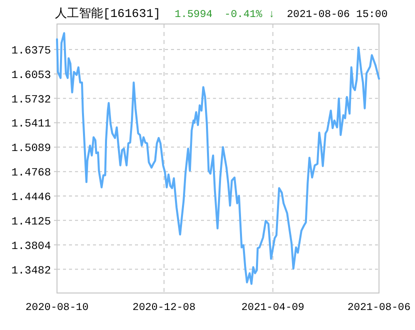  Describe the element at coordinates (31, 271) in the screenshot. I see `y-tick-label: 1.3482` at that location.